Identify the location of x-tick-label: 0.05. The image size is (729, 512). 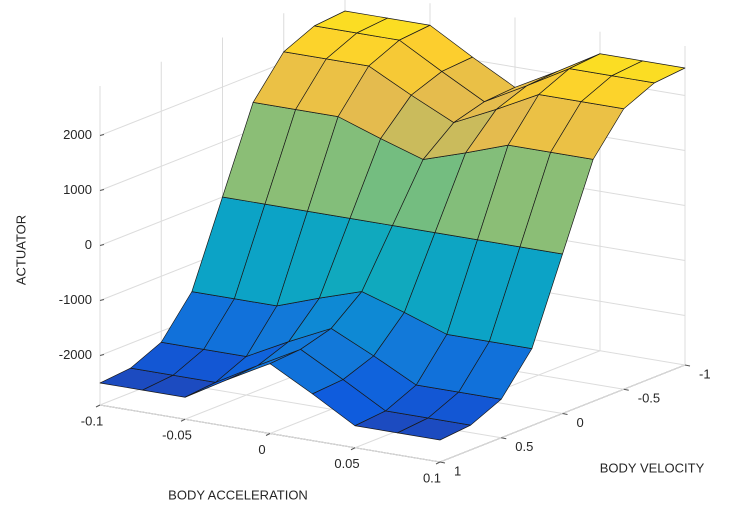
(346, 463).